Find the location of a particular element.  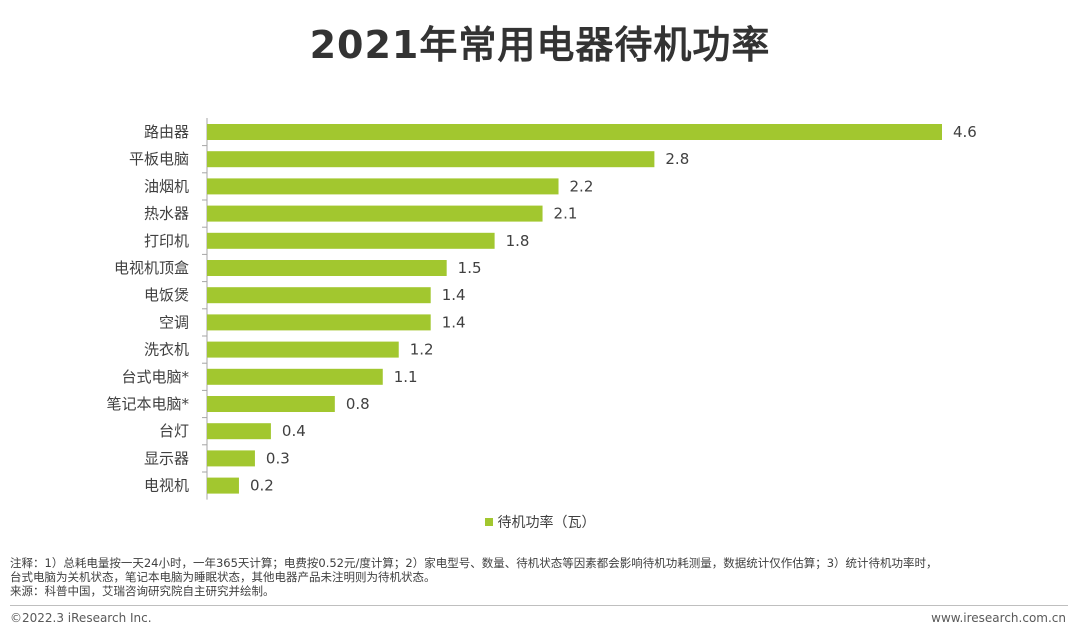

data-label: 2.1 is located at coordinates (566, 214).